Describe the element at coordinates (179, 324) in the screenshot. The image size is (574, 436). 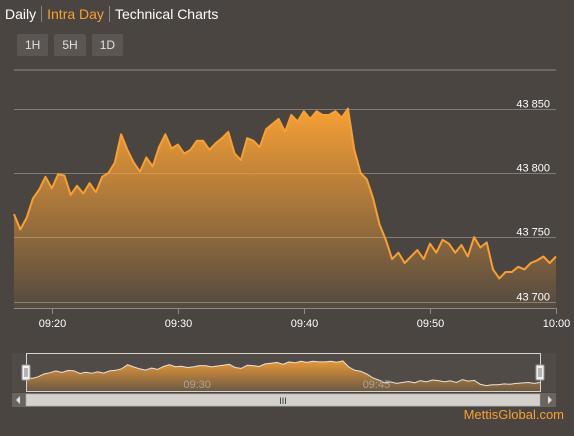
I see `x-tick-label: 09:30` at that location.